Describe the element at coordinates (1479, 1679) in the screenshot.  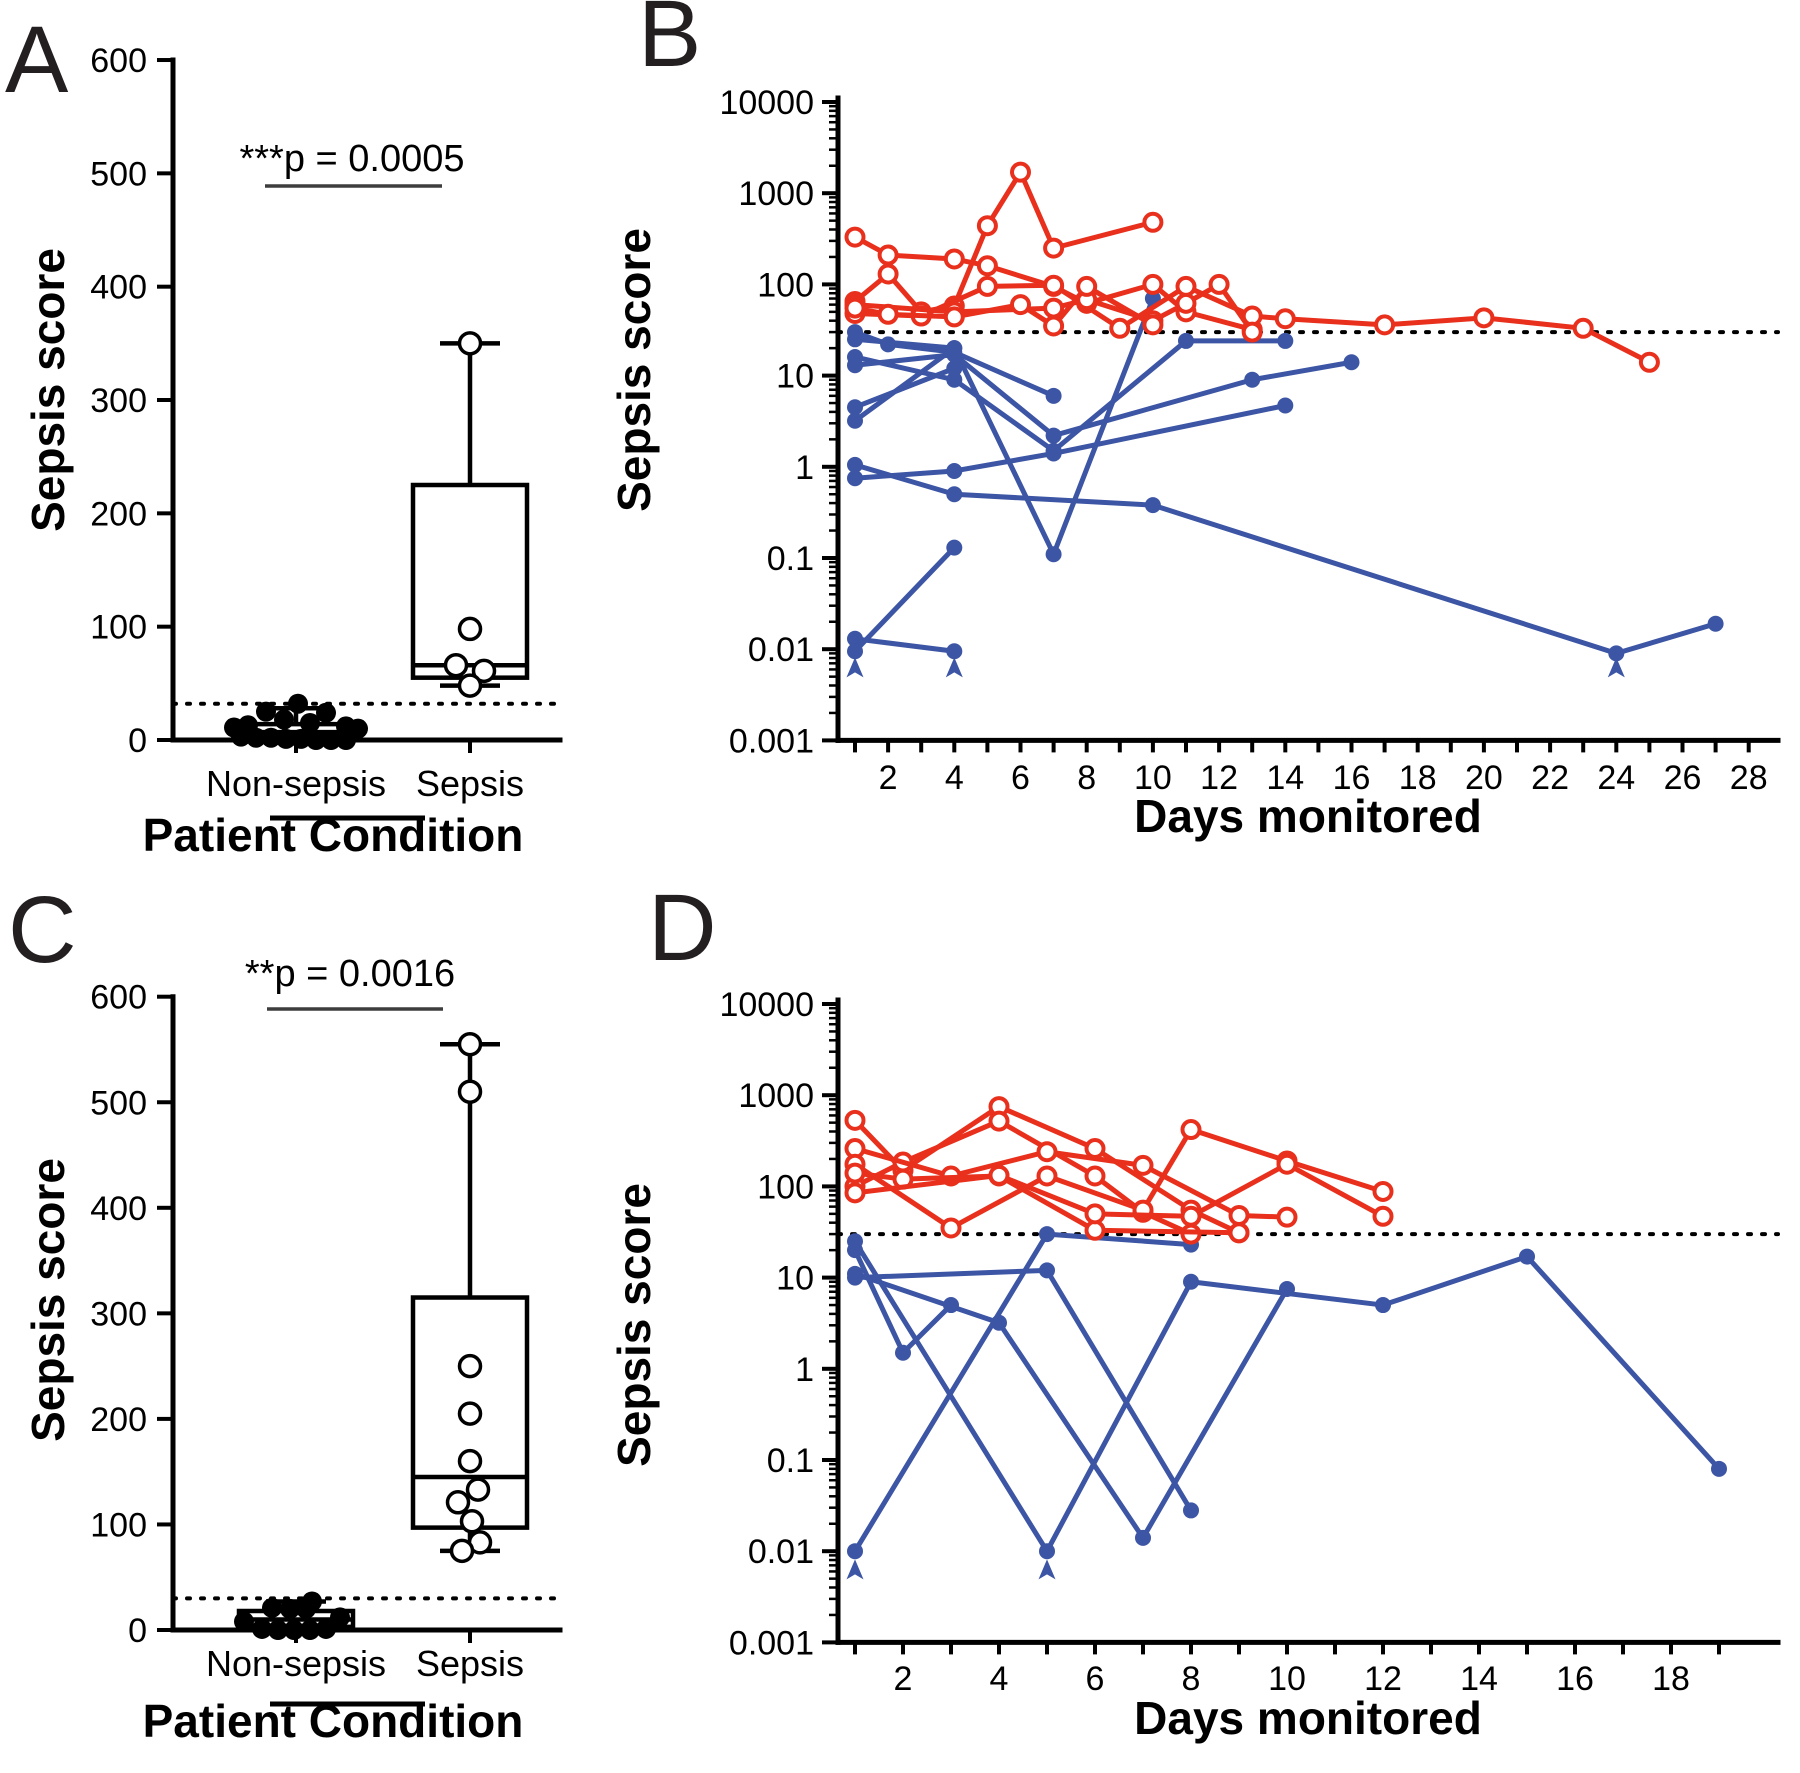
I see `x-tick-label: 14` at that location.